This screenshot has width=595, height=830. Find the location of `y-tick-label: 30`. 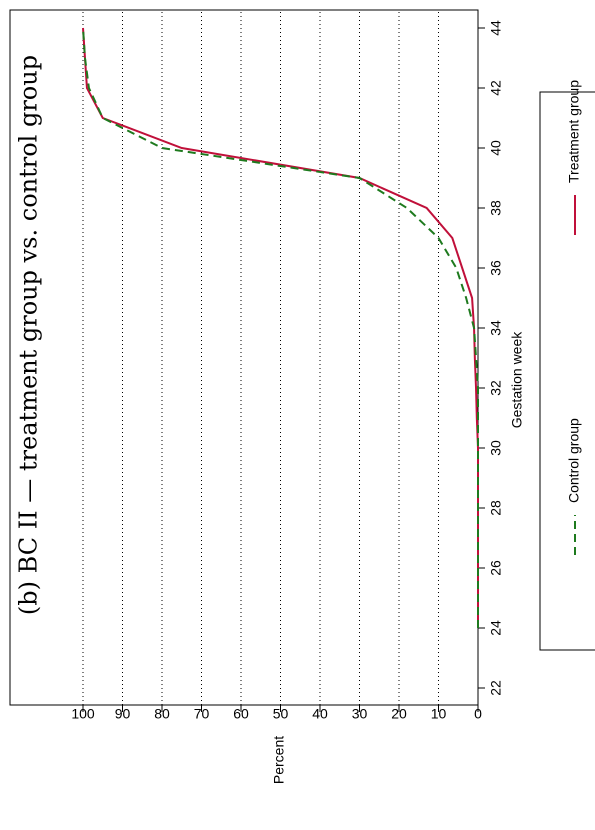

y-tick-label: 30 is located at coordinates (360, 714).